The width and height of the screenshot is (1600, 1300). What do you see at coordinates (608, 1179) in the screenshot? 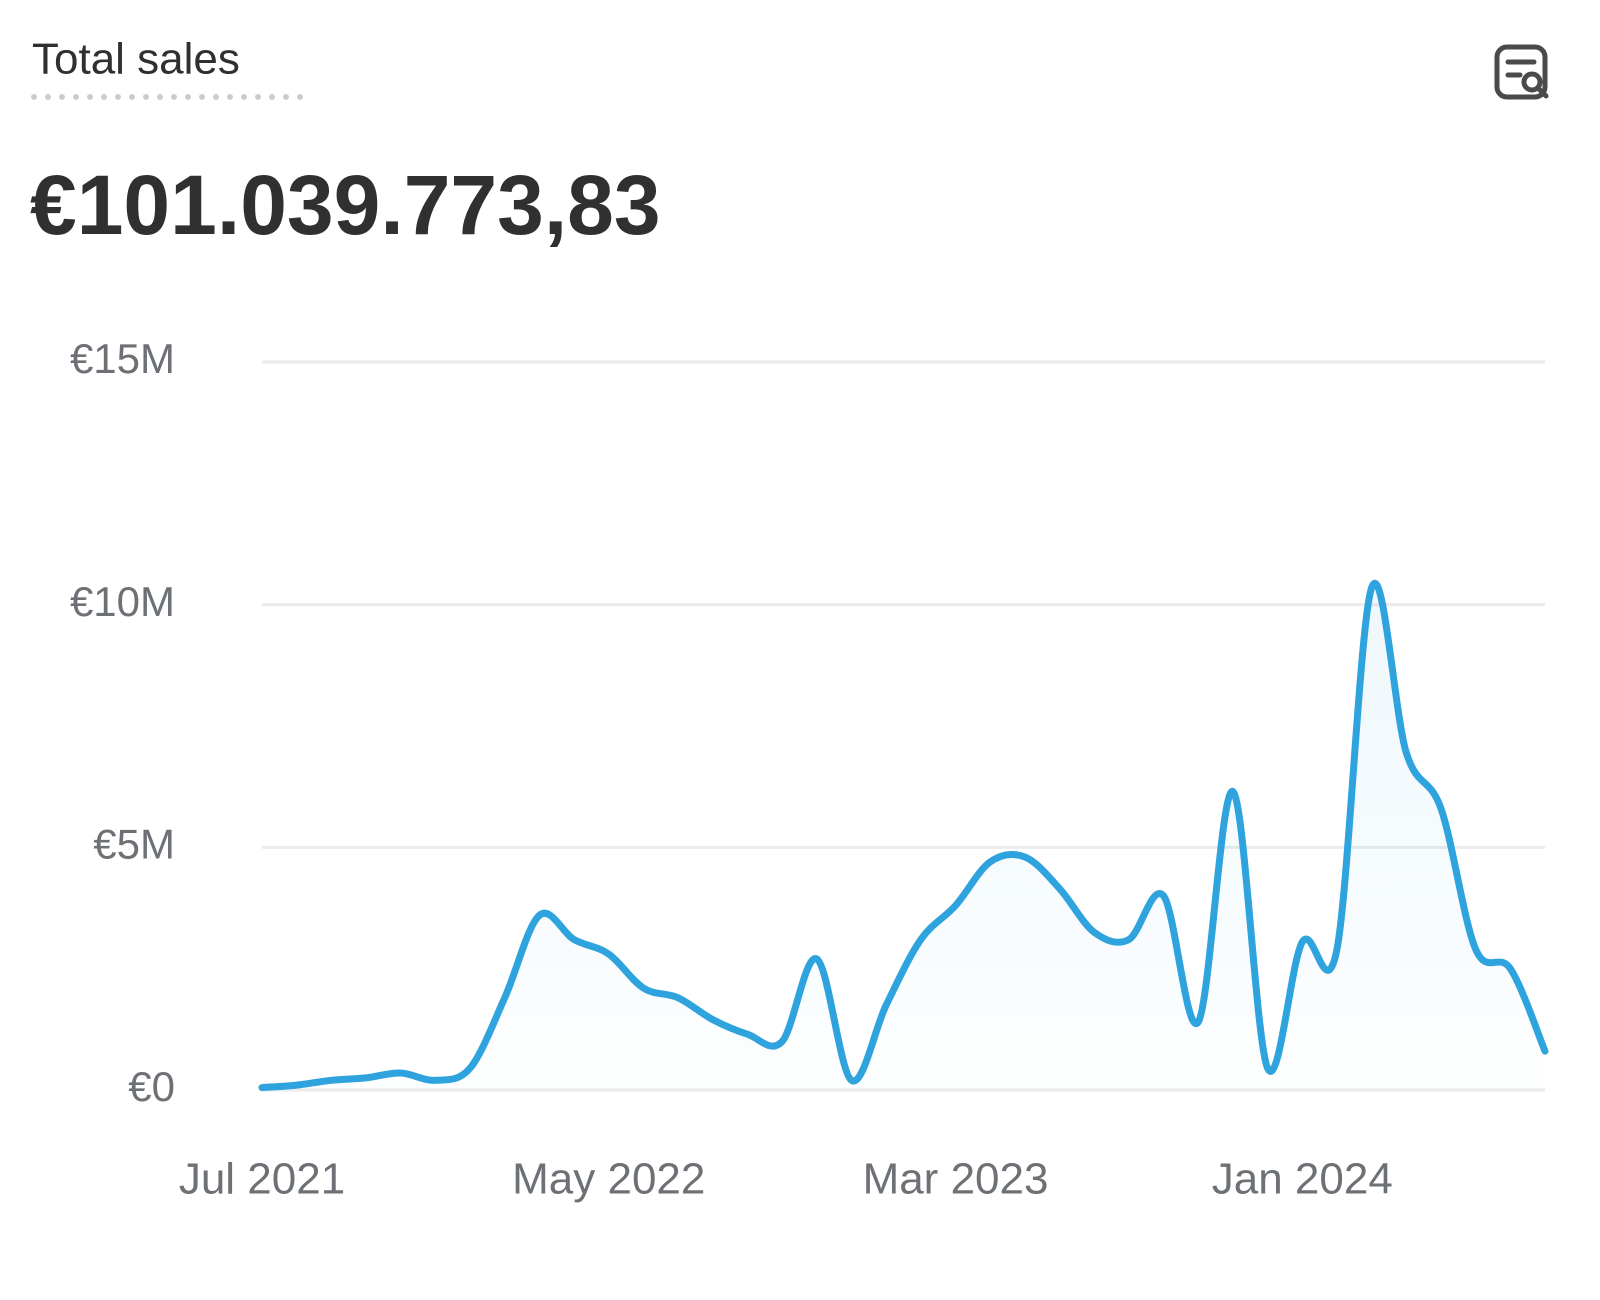
I see `x-tick-label: May 2022` at bounding box center [608, 1179].